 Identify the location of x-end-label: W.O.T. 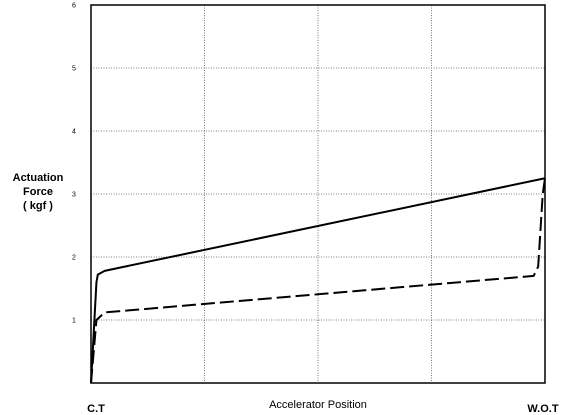
(542, 409).